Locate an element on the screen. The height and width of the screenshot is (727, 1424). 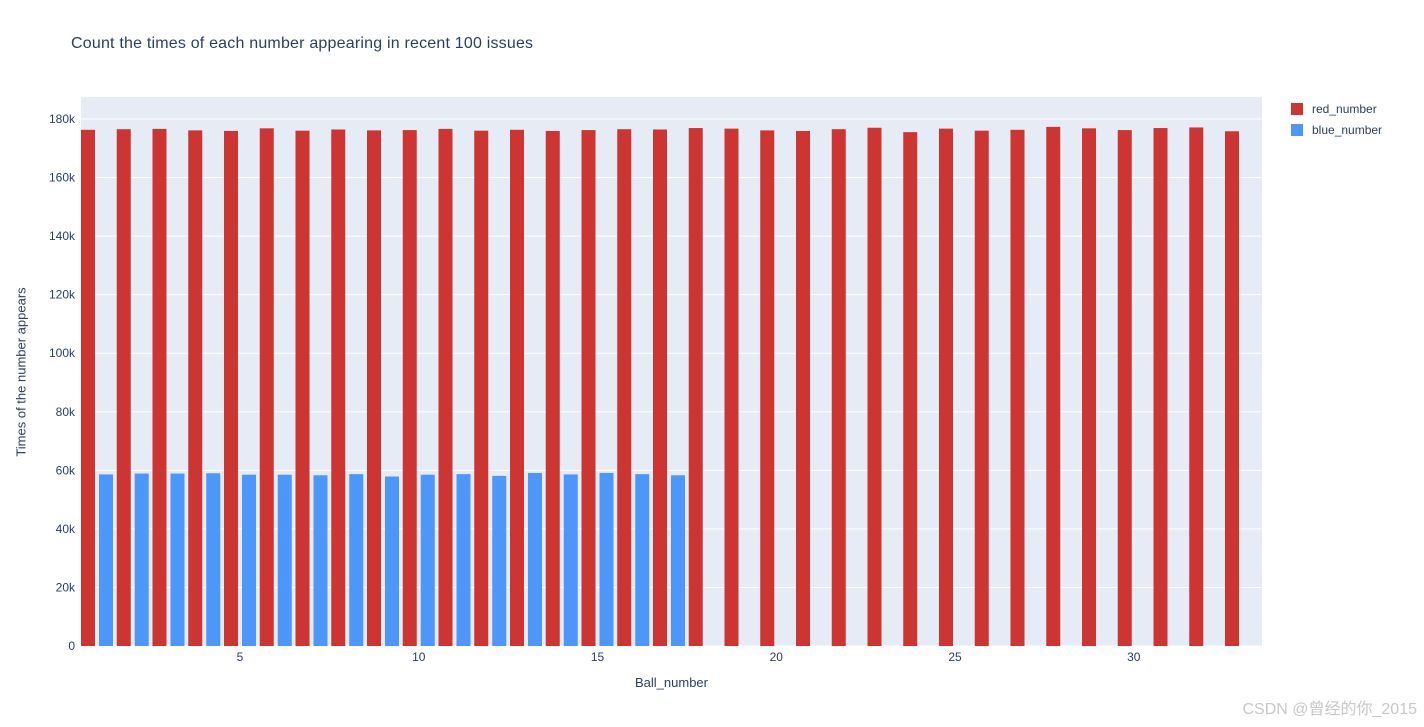
y-tick-label: 80k is located at coordinates (66, 412).